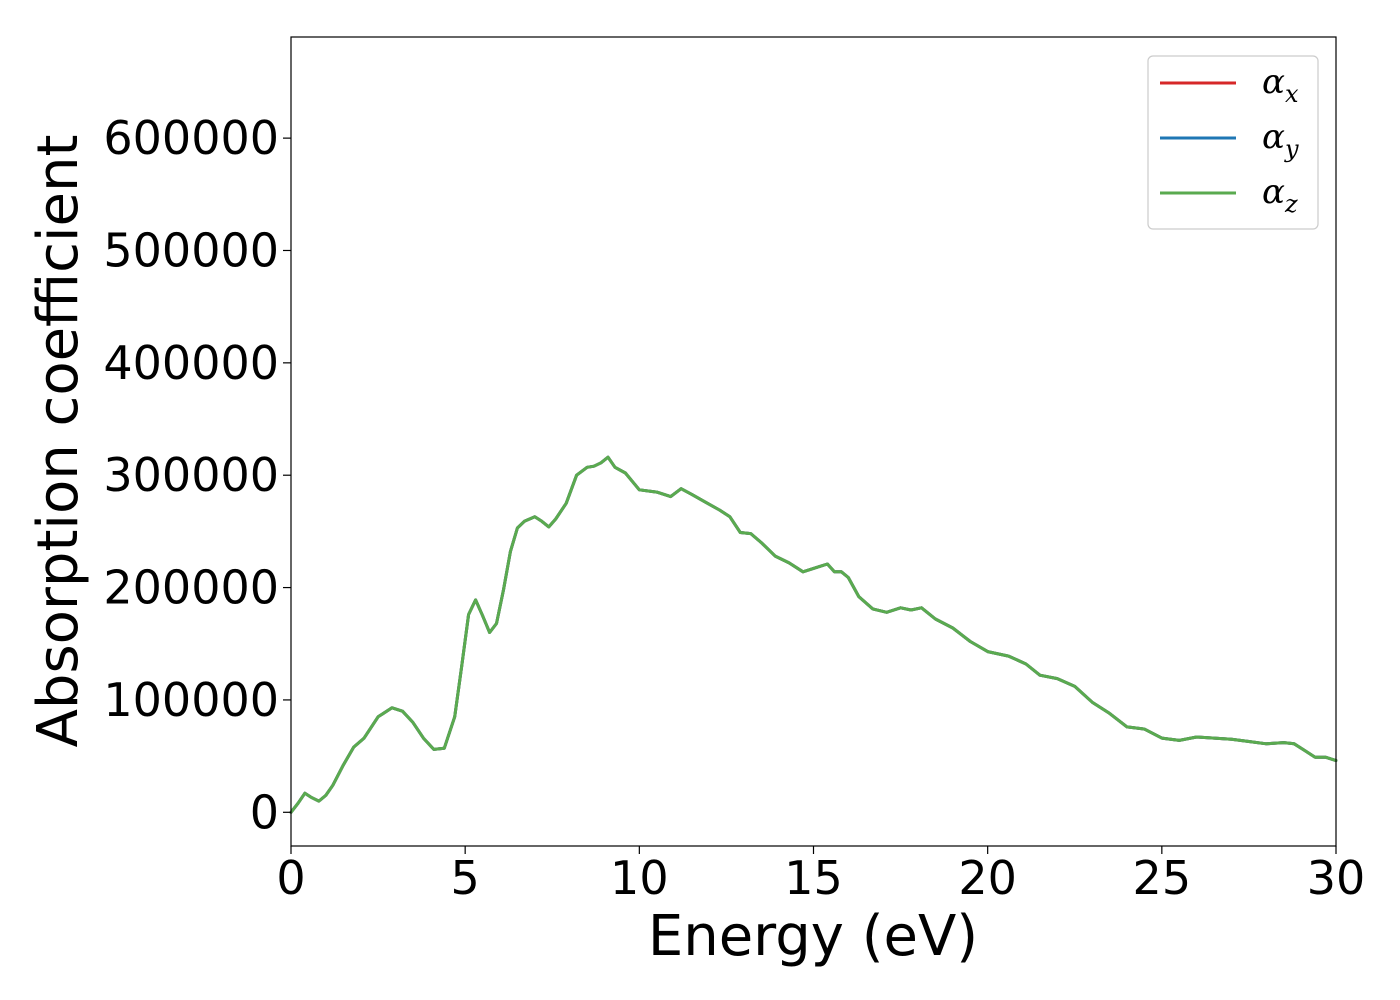 The height and width of the screenshot is (1000, 1400). I want to click on y-tick-label: 300000, so click(191, 475).